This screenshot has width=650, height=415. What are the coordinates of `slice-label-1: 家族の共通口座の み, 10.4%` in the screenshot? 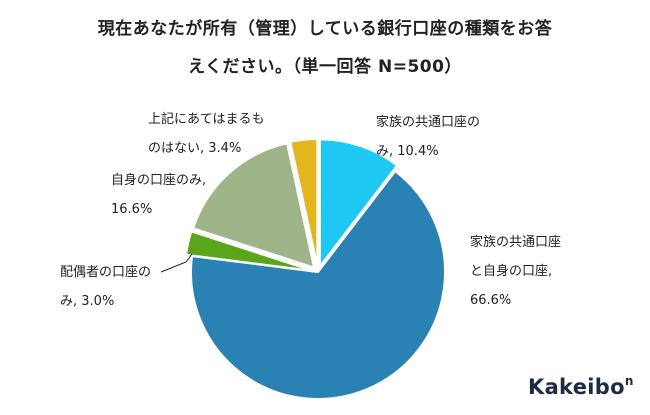 It's located at (428, 137).